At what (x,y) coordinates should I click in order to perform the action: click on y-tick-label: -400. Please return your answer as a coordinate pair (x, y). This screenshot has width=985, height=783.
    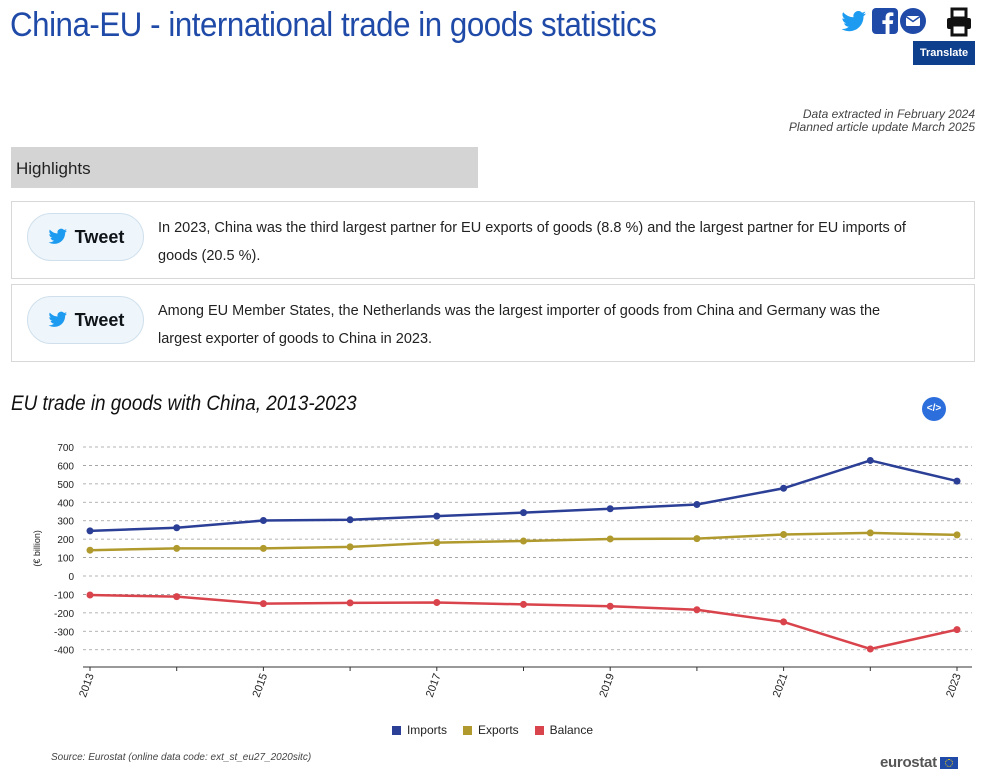
    Looking at the image, I should click on (64, 651).